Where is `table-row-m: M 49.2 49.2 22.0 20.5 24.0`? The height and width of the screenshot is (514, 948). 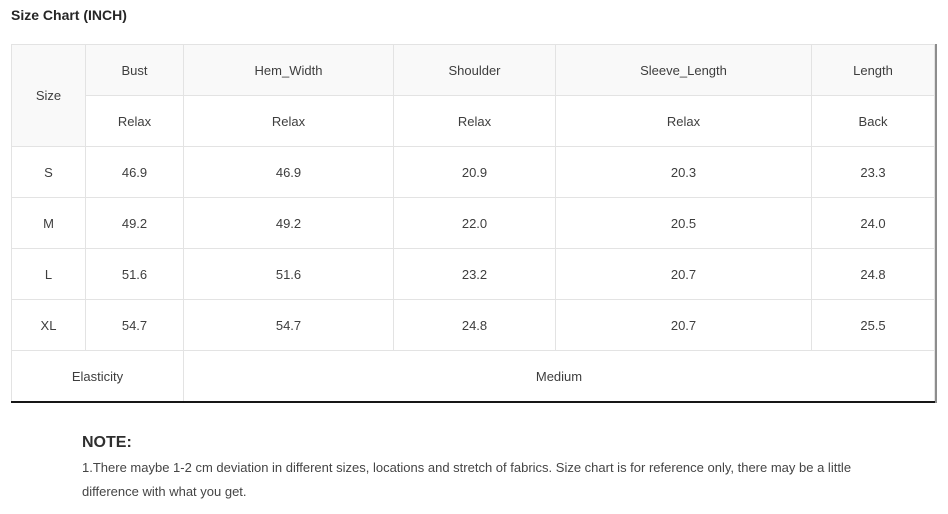 table-row-m: M 49.2 49.2 22.0 20.5 24.0 is located at coordinates (473, 223).